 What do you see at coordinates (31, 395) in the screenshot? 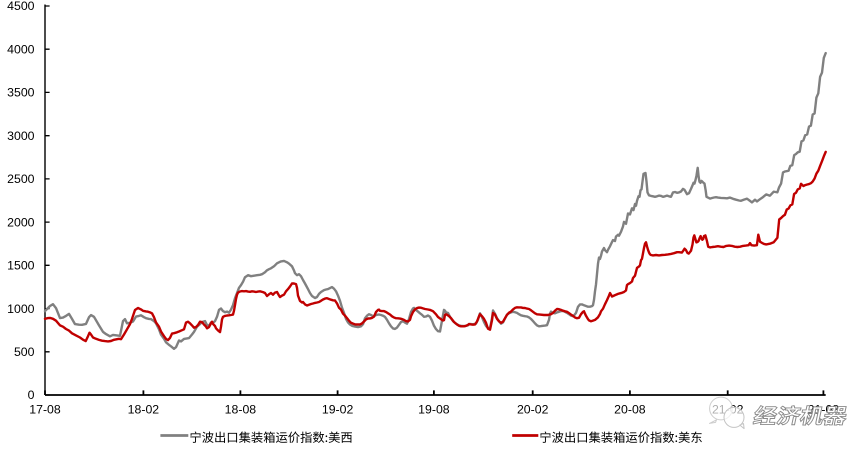
I see `svg-text: 0` at bounding box center [31, 395].